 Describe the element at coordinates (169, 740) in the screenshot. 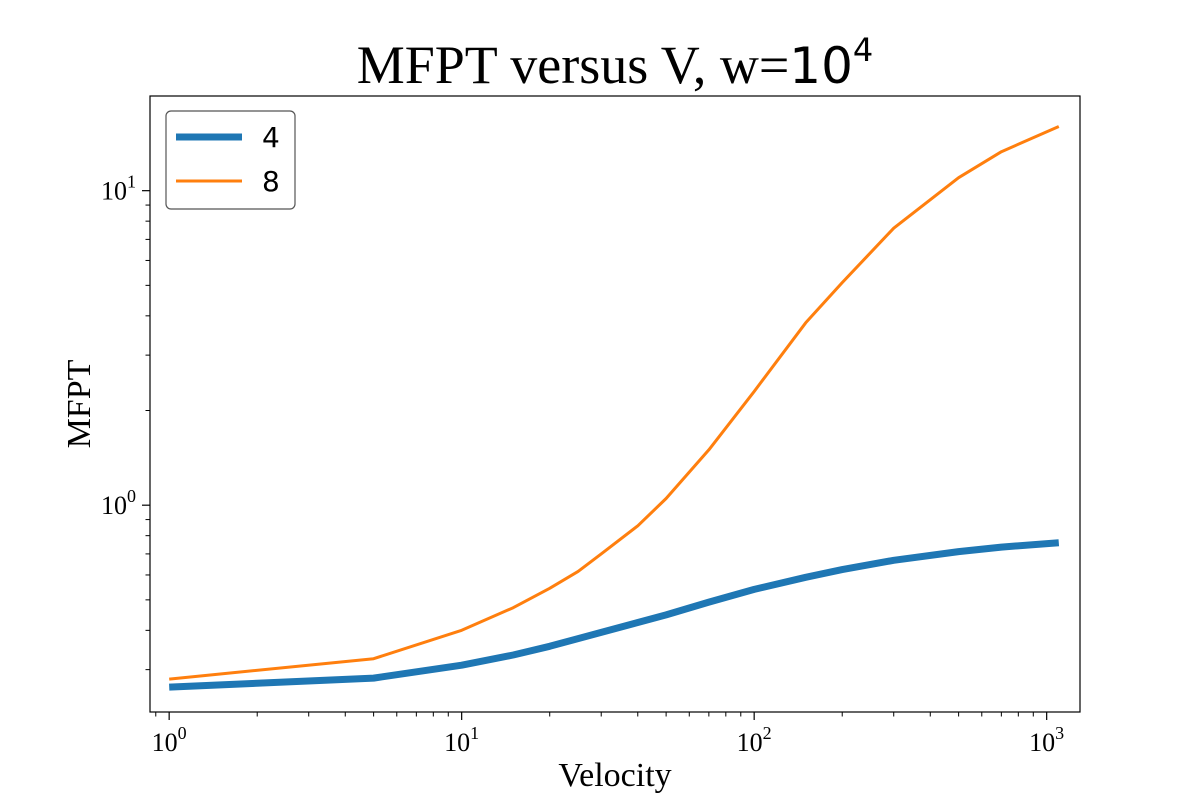

I see `x-tick-label: 10⁰` at that location.